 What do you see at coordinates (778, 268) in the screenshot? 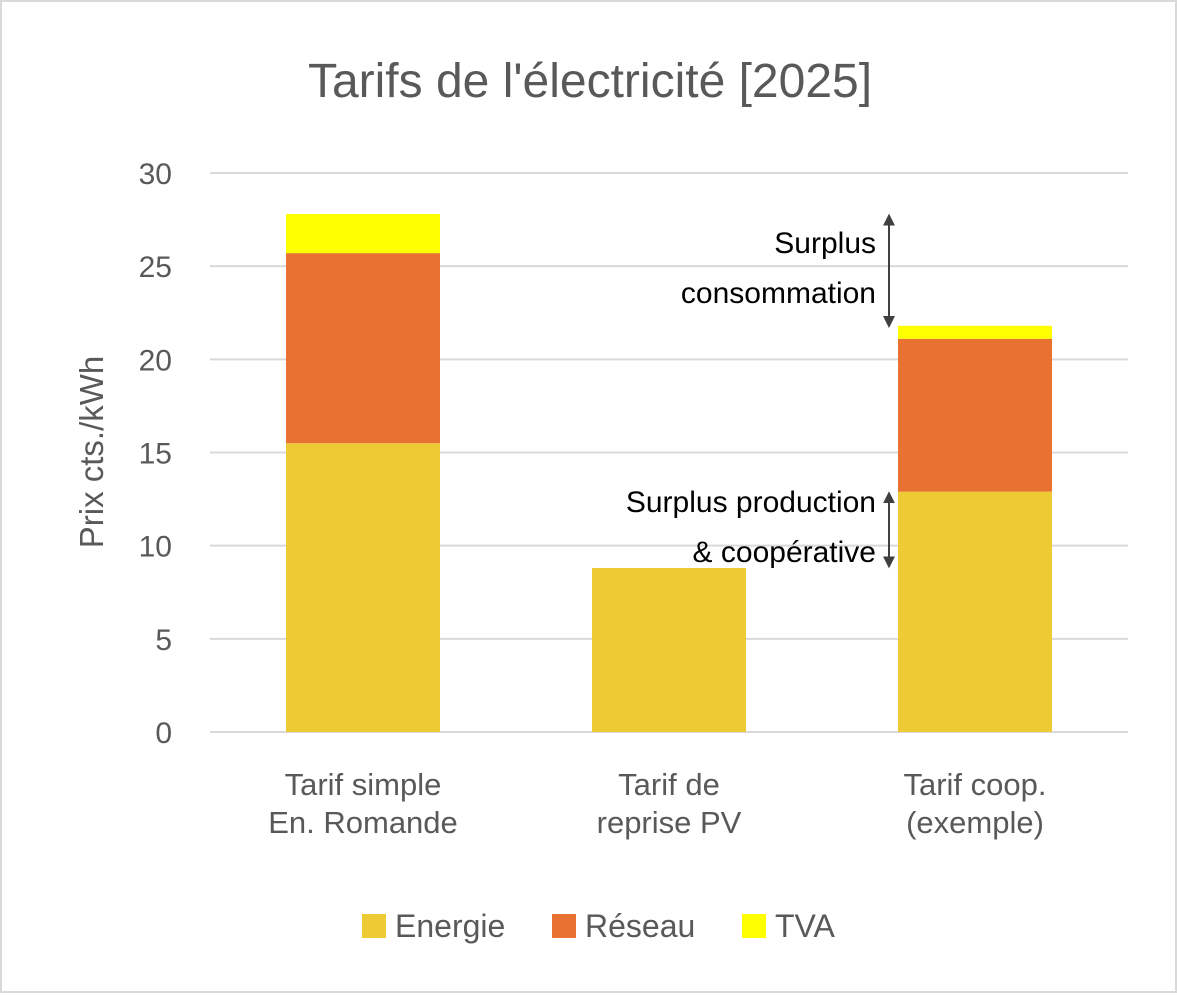
I see `annotation-label: Surplus consommation` at bounding box center [778, 268].